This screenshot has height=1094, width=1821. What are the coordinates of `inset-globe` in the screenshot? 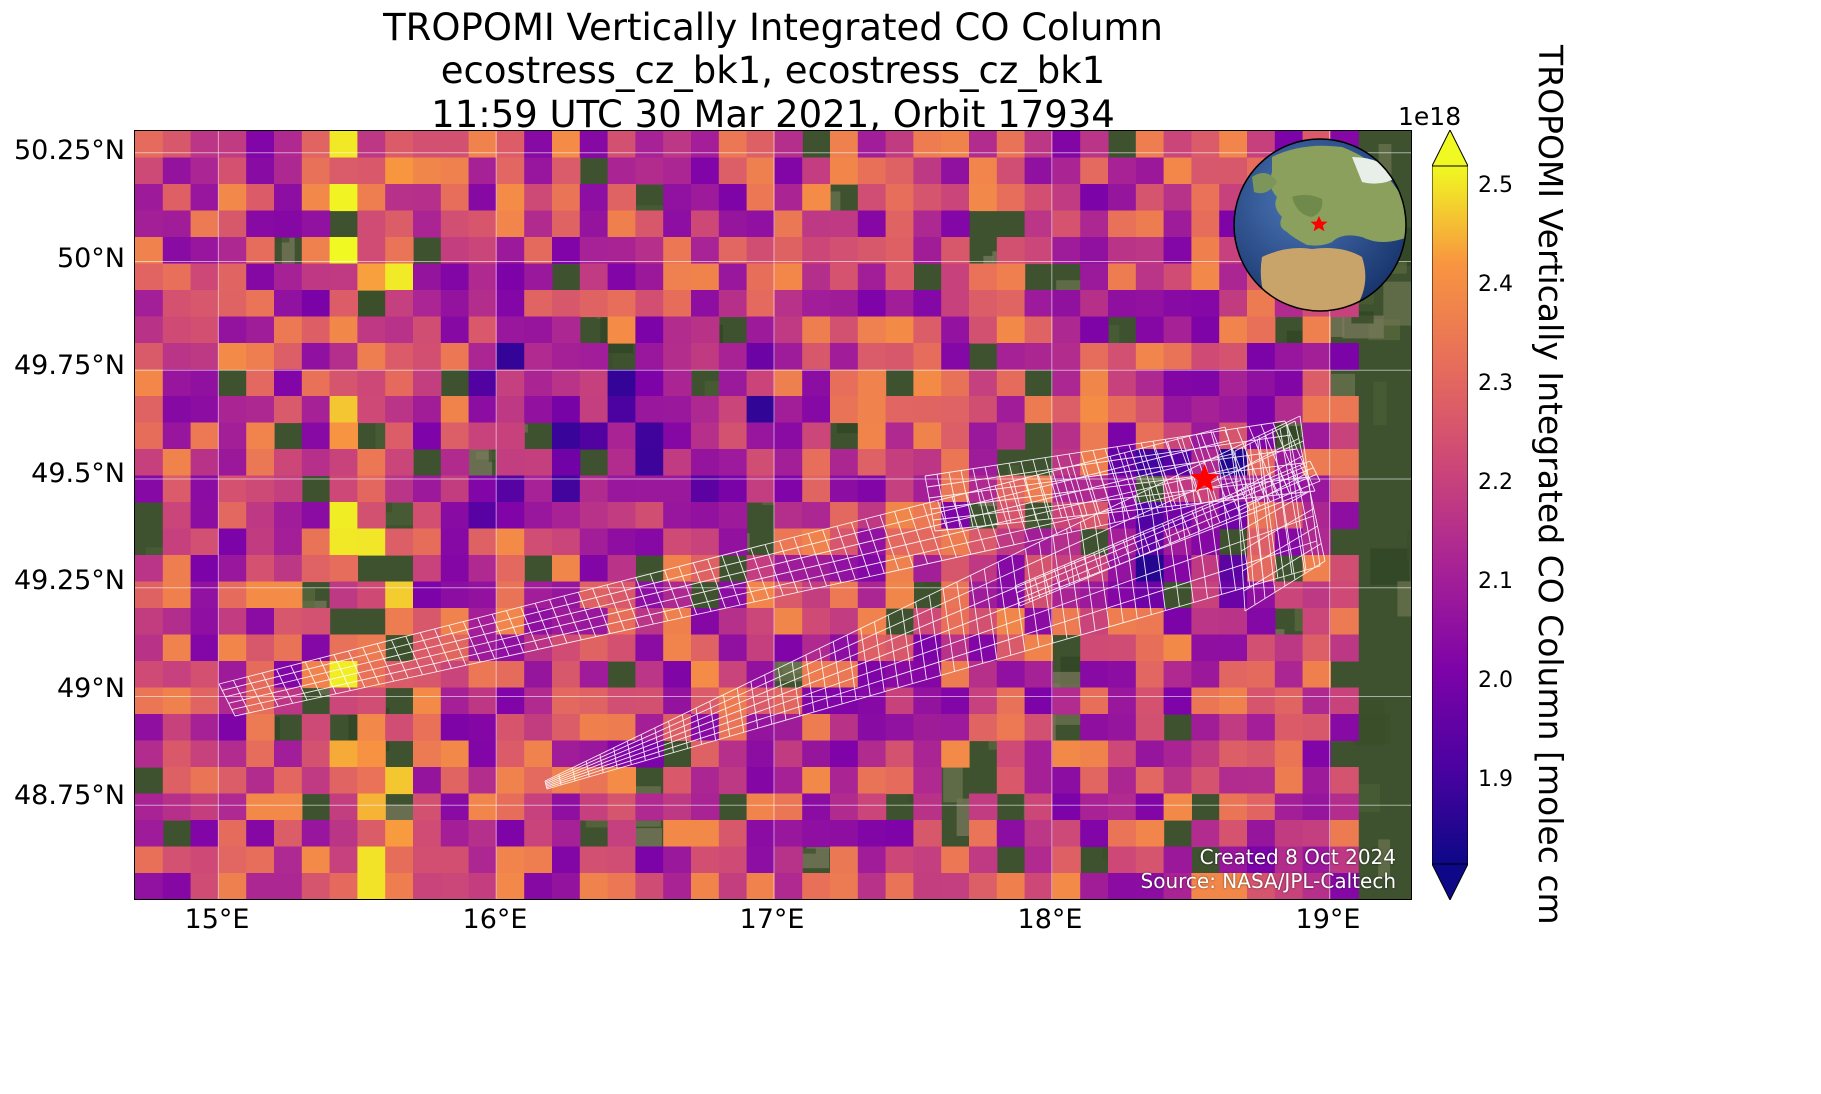 It's located at (1320, 225).